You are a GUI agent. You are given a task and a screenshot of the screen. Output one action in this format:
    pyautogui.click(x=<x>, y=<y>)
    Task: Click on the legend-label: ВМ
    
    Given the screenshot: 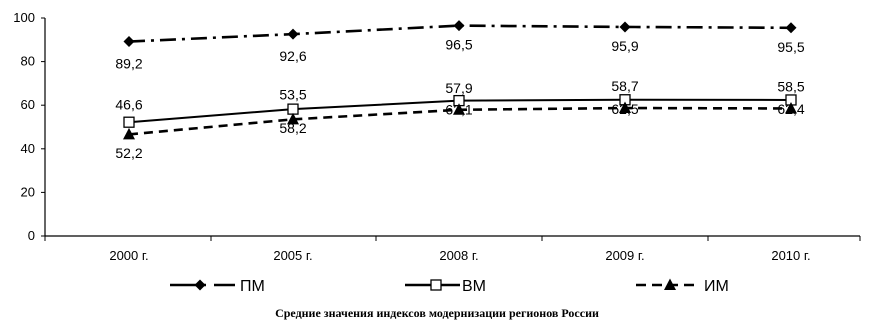 What is the action you would take?
    pyautogui.click(x=474, y=286)
    